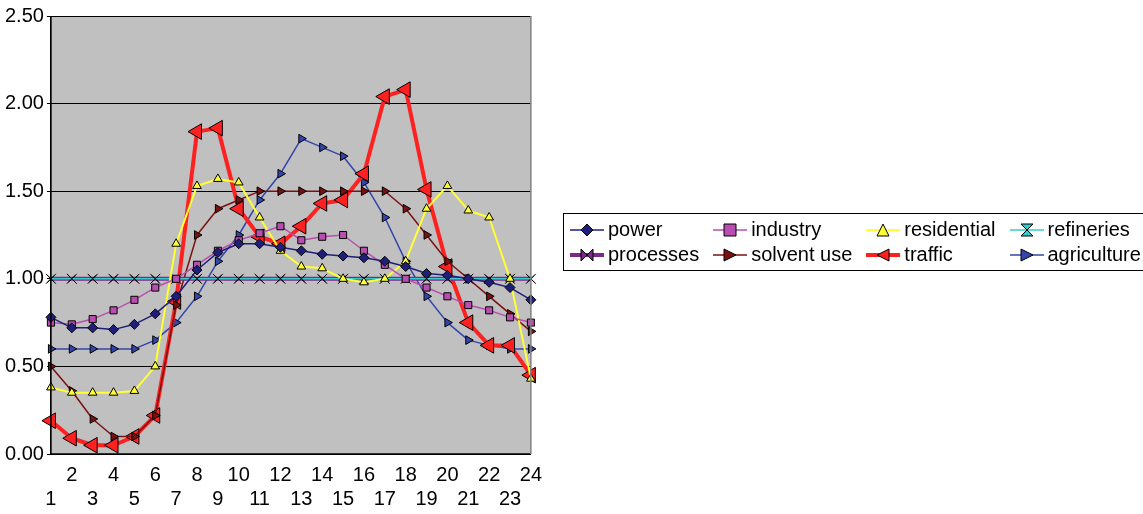 The width and height of the screenshot is (1143, 514). What do you see at coordinates (24, 277) in the screenshot?
I see `y-tick-label: 1.00` at bounding box center [24, 277].